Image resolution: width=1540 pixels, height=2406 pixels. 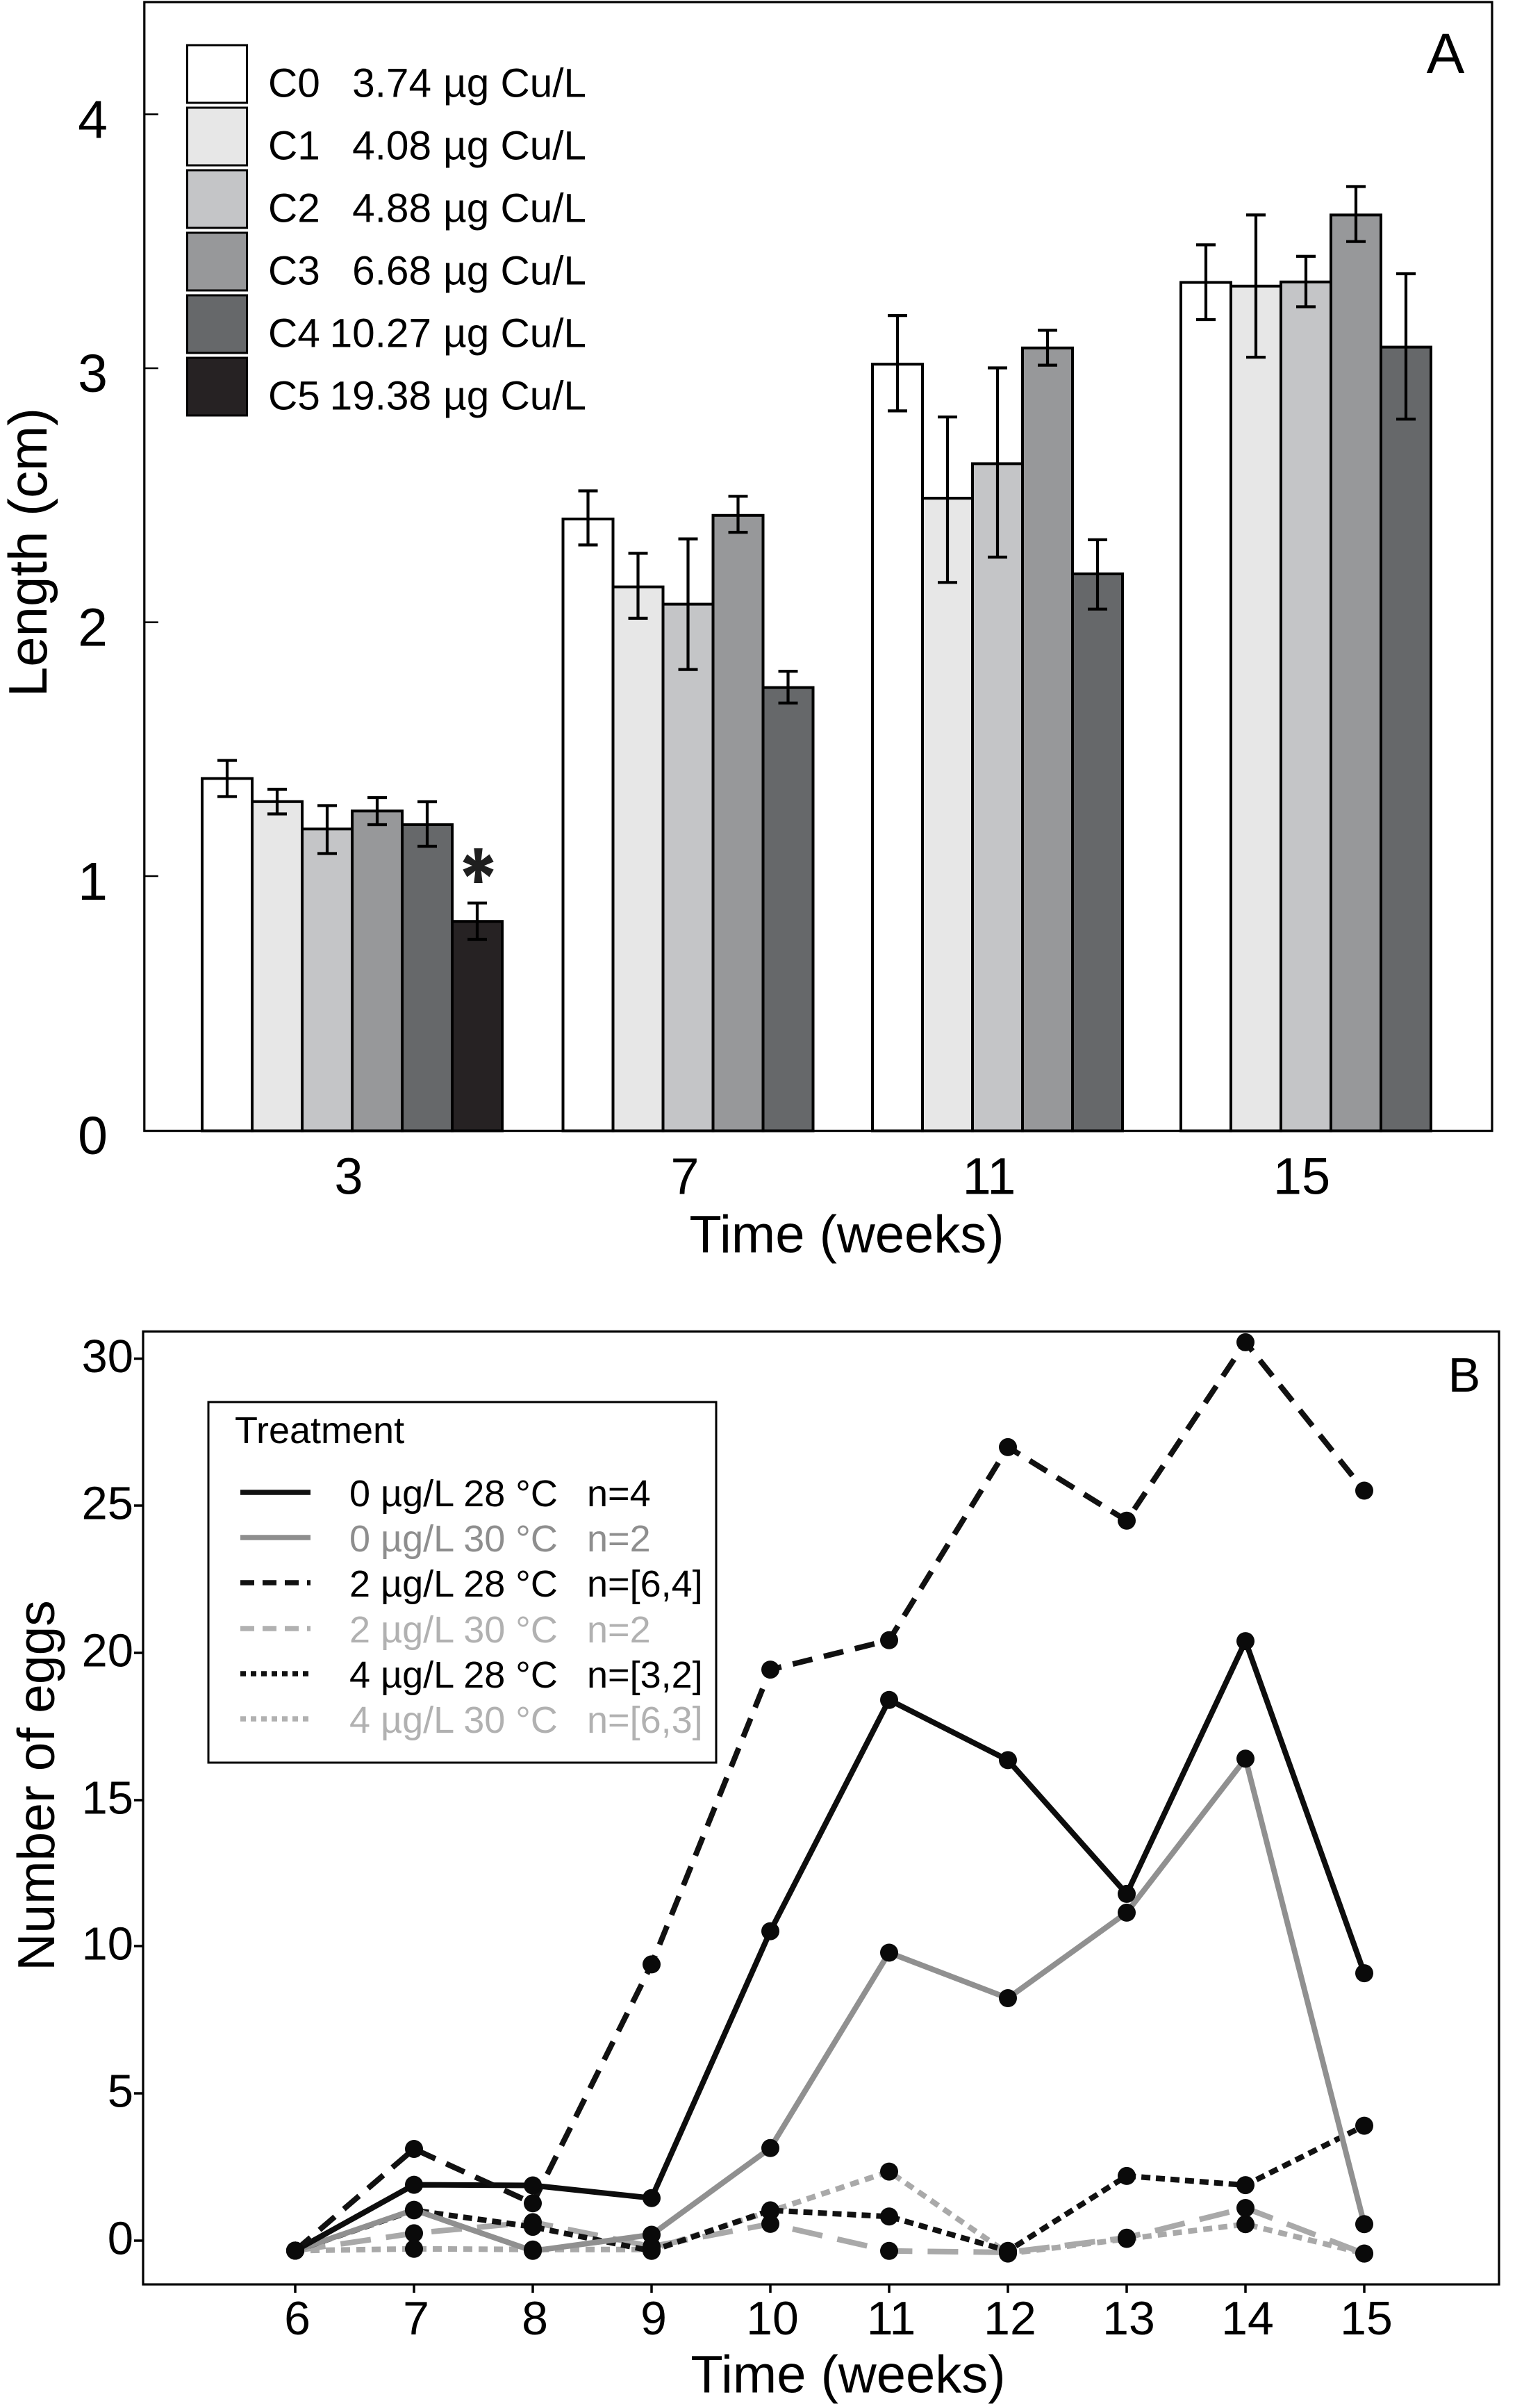 What do you see at coordinates (391, 147) in the screenshot?
I see `svg-text: 4.08` at bounding box center [391, 147].